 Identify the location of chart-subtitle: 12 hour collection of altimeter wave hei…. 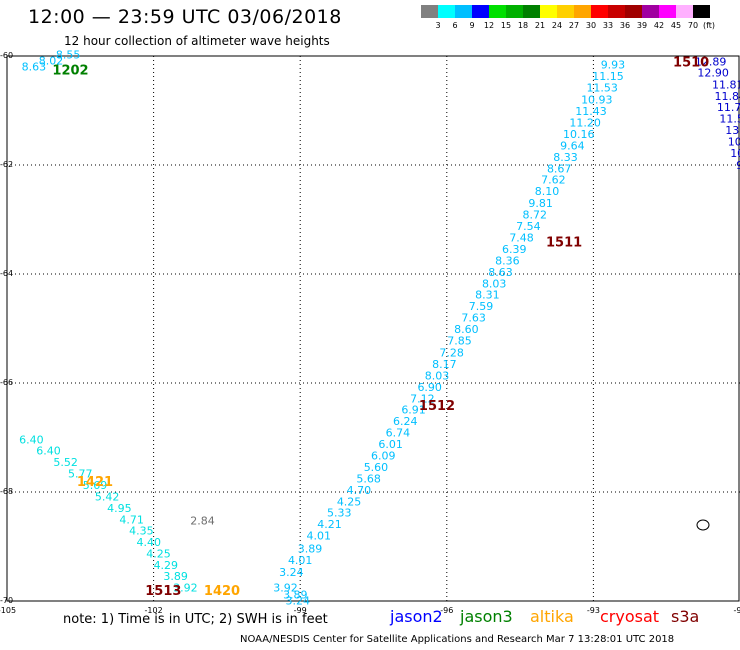
(197, 41).